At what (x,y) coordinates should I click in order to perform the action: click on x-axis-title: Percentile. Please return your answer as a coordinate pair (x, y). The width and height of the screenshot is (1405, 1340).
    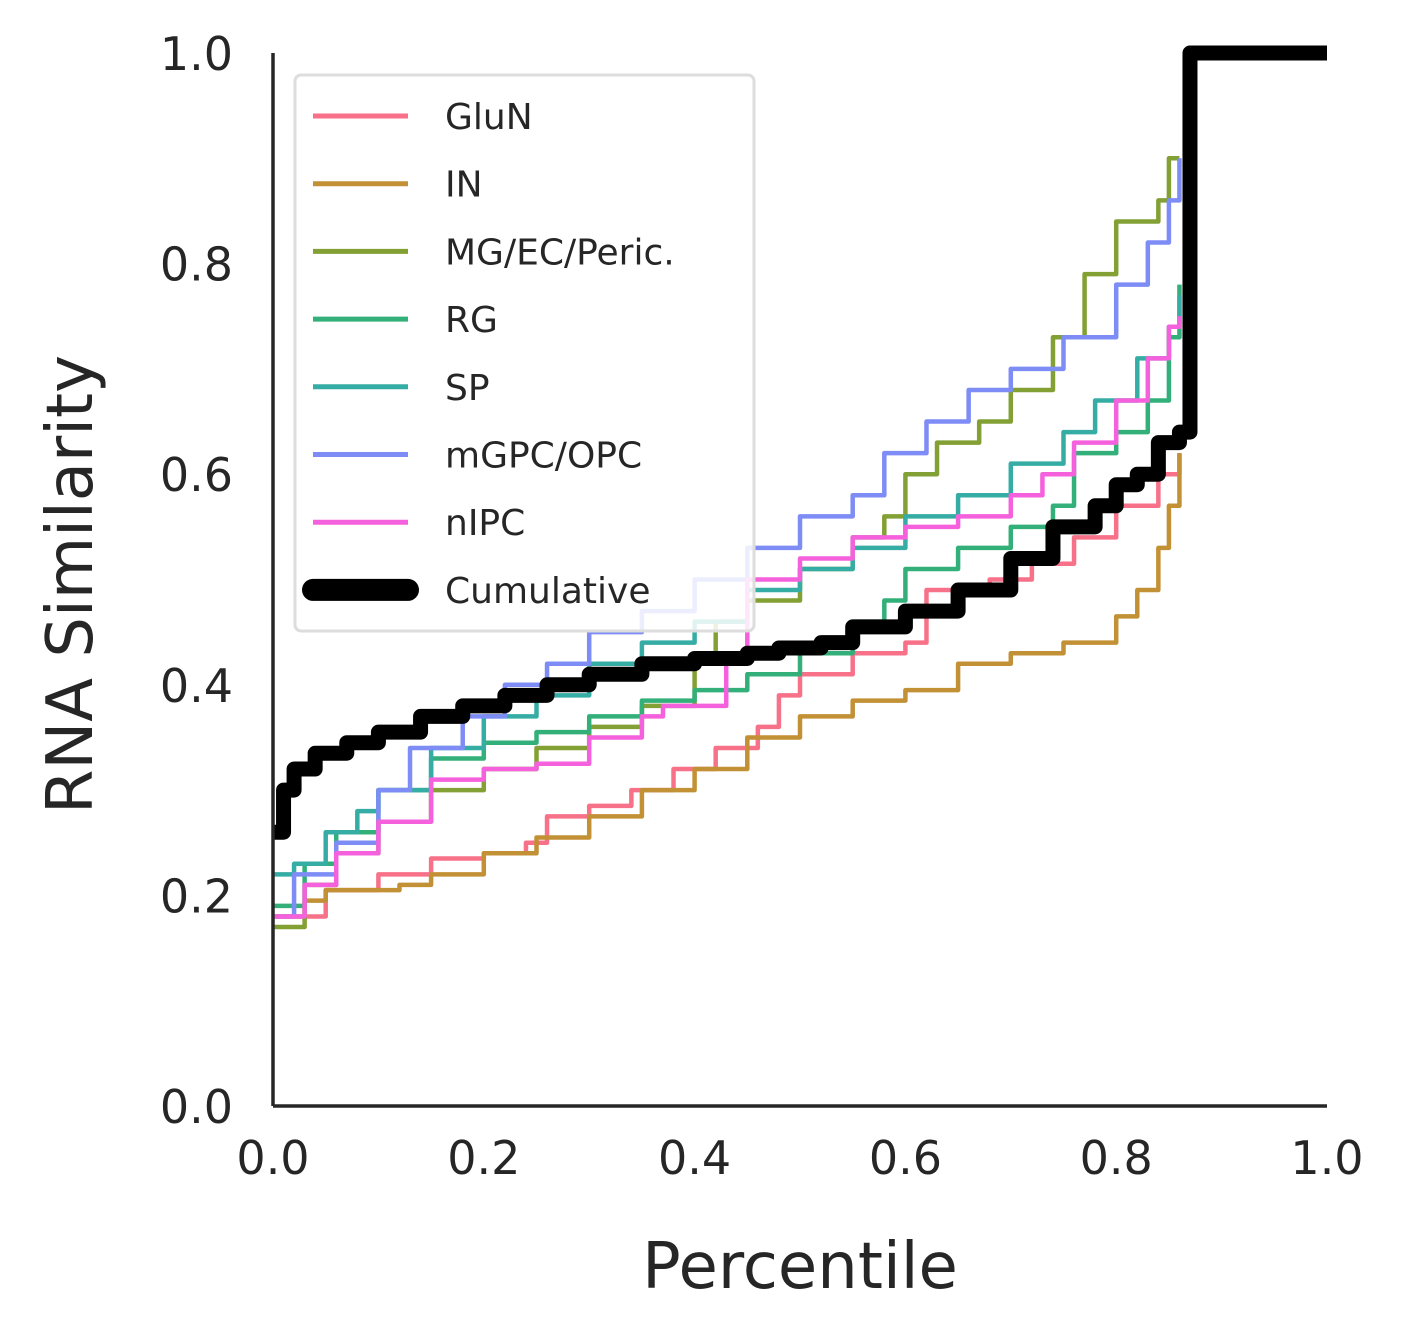
    Looking at the image, I should click on (800, 1267).